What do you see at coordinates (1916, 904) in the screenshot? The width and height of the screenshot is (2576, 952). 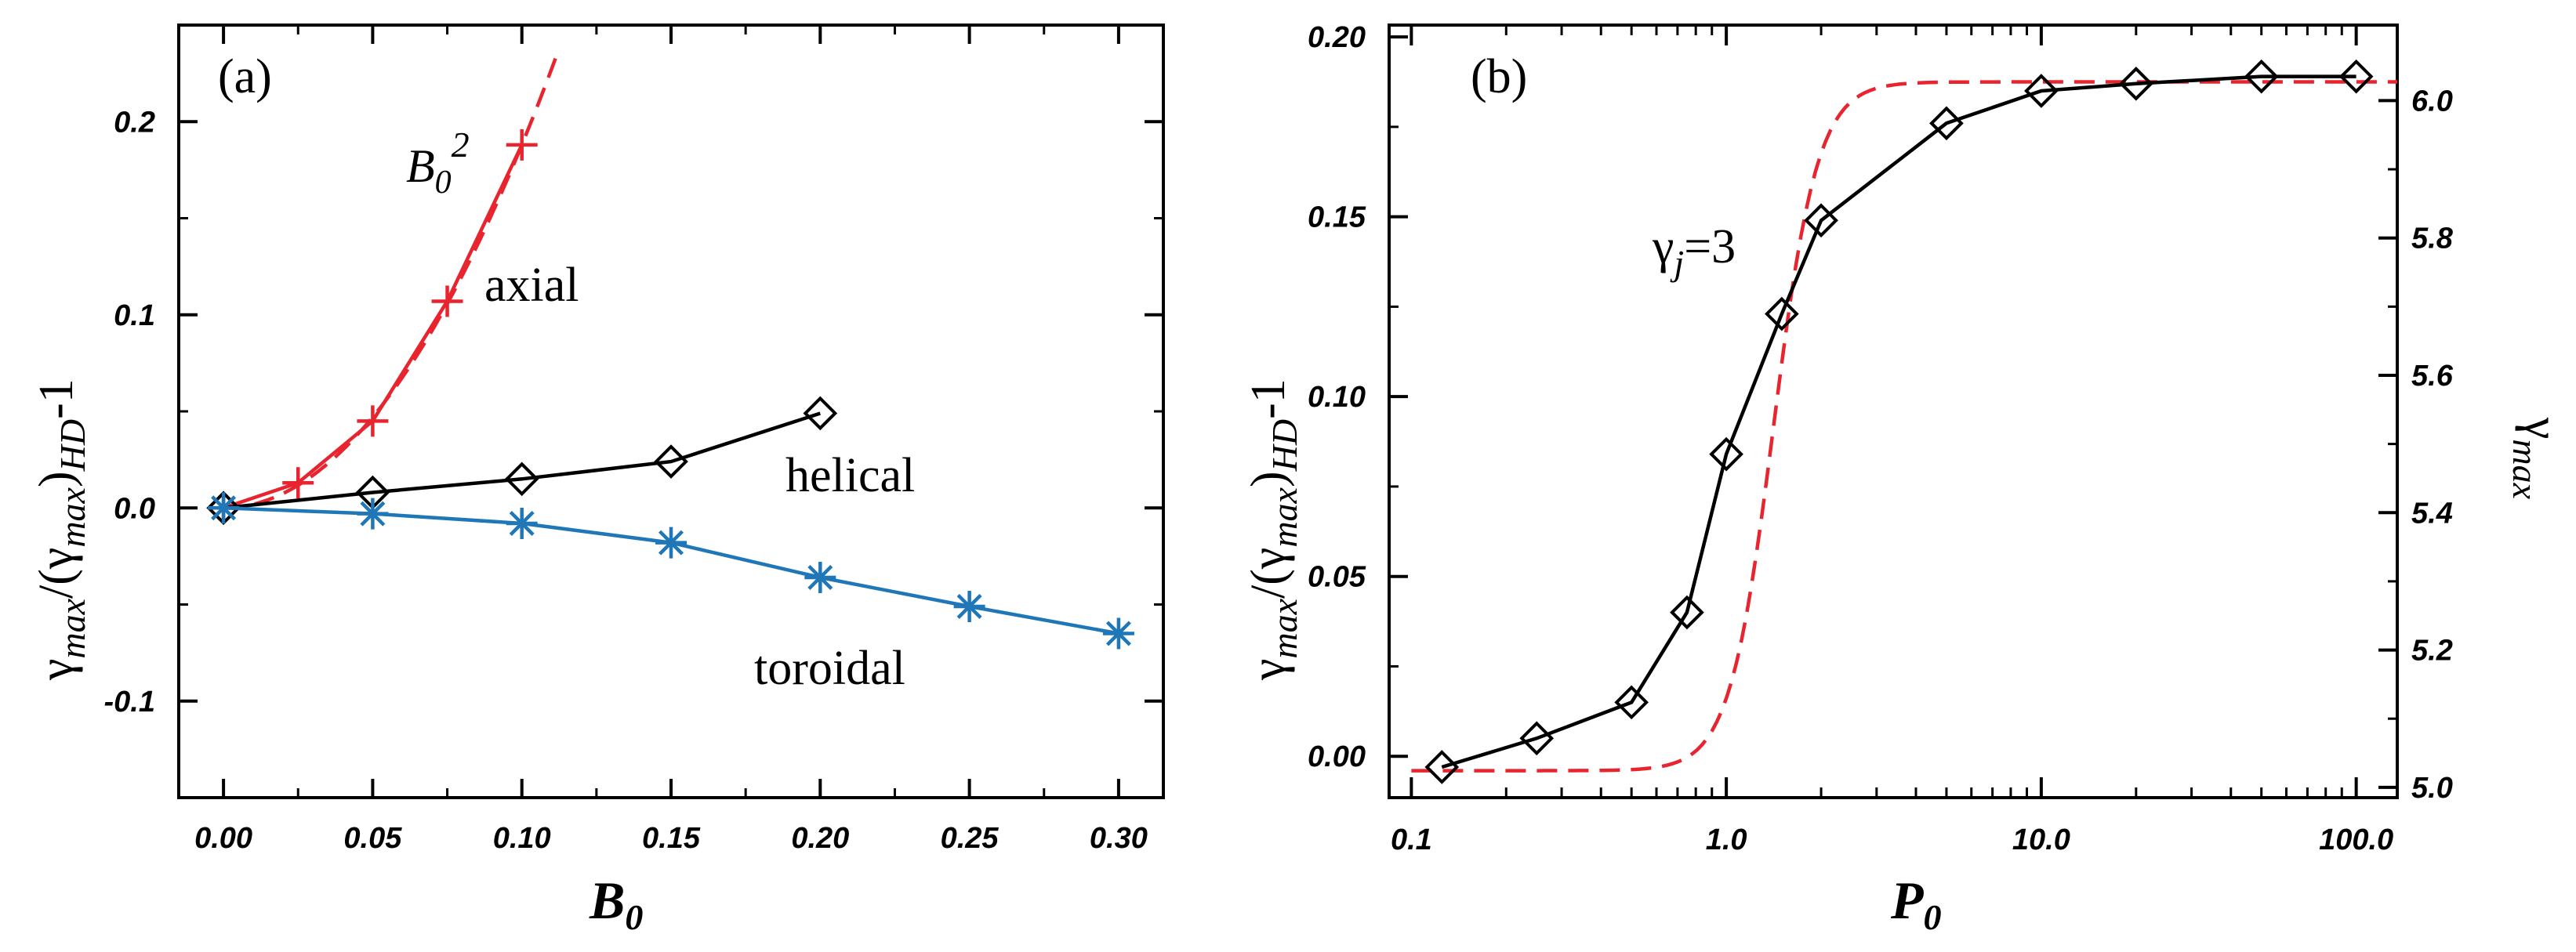 I see `panel-b-x-axis-title: P0` at bounding box center [1916, 904].